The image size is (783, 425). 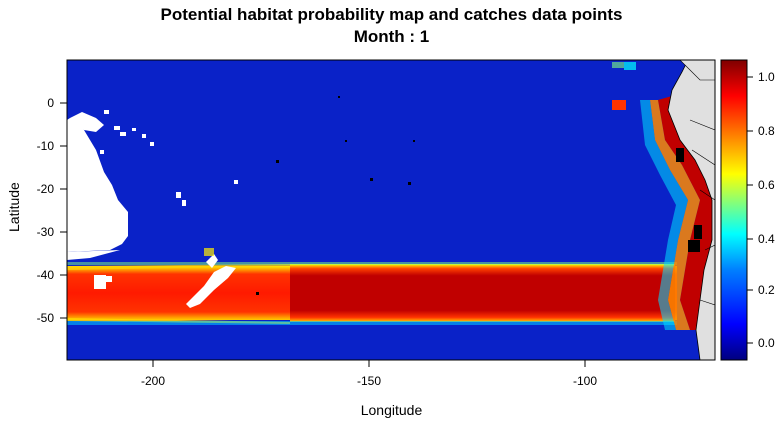 I want to click on x-axis-label: Longitude, so click(x=391, y=410).